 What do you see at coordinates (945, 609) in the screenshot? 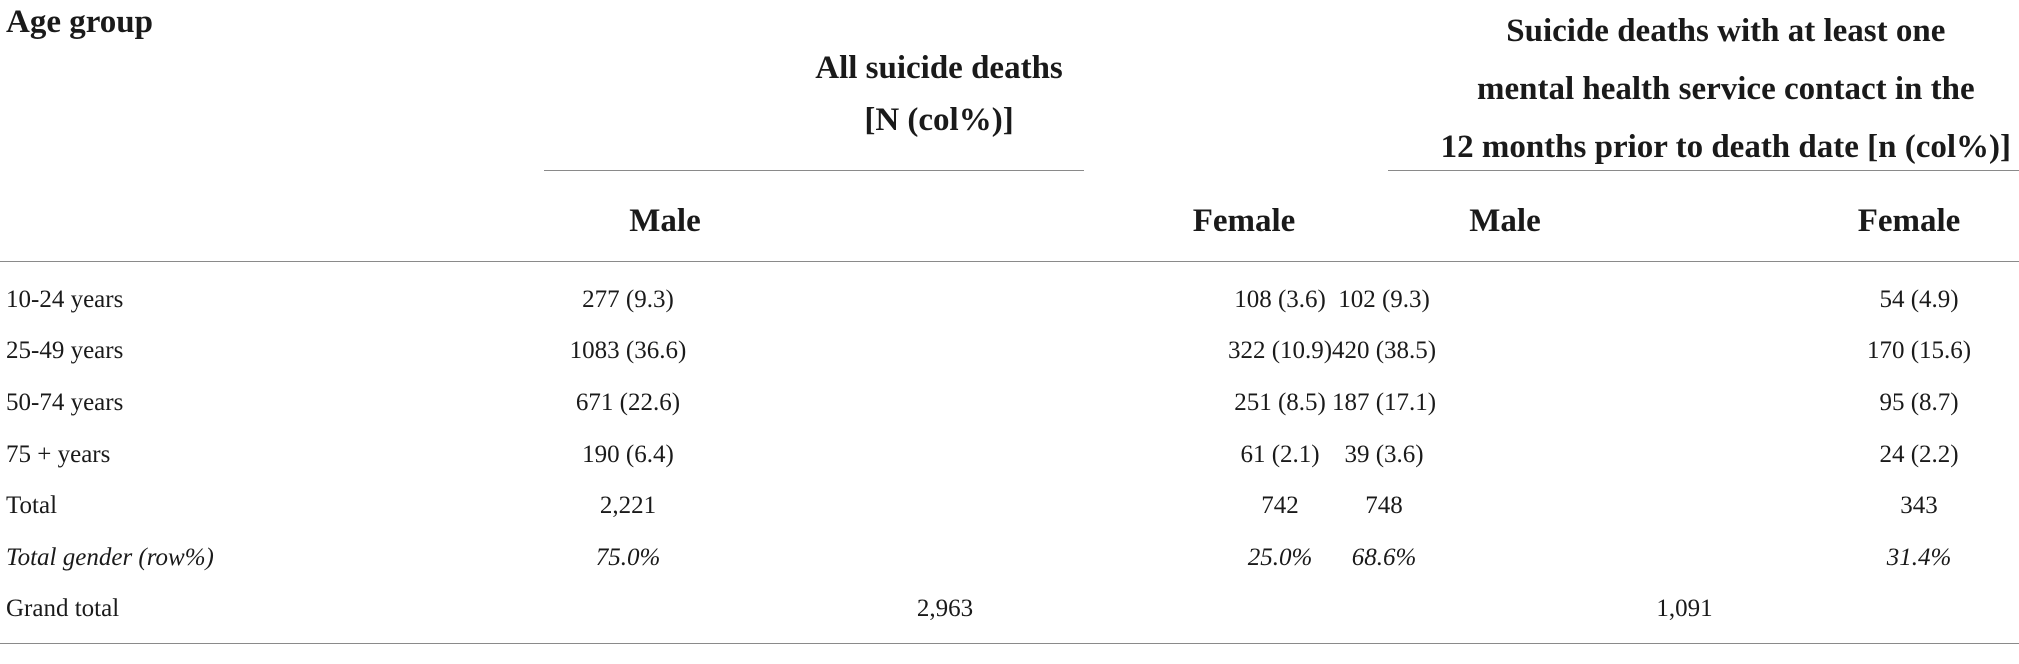
I see `cell-value: 2,963` at bounding box center [945, 609].